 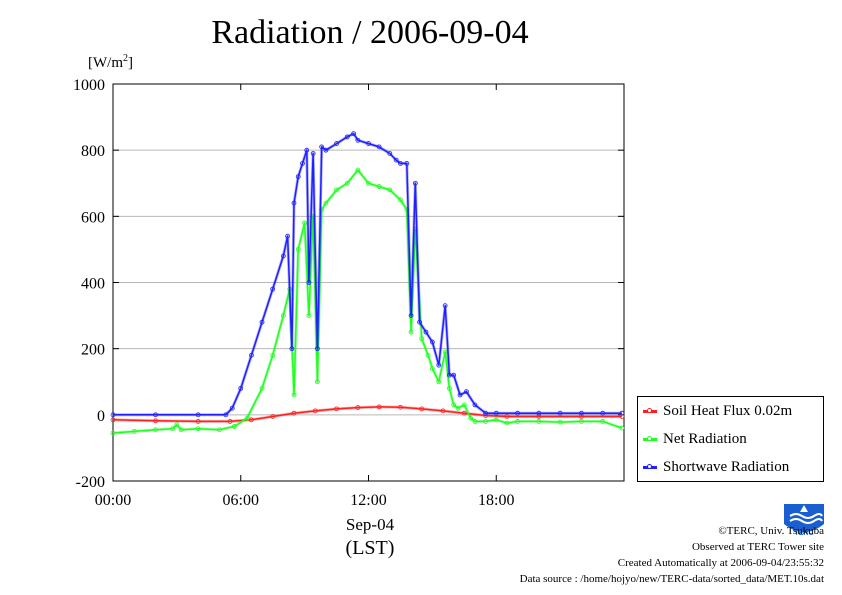 What do you see at coordinates (804, 520) in the screenshot?
I see `terc-logo-icon: TERC` at bounding box center [804, 520].